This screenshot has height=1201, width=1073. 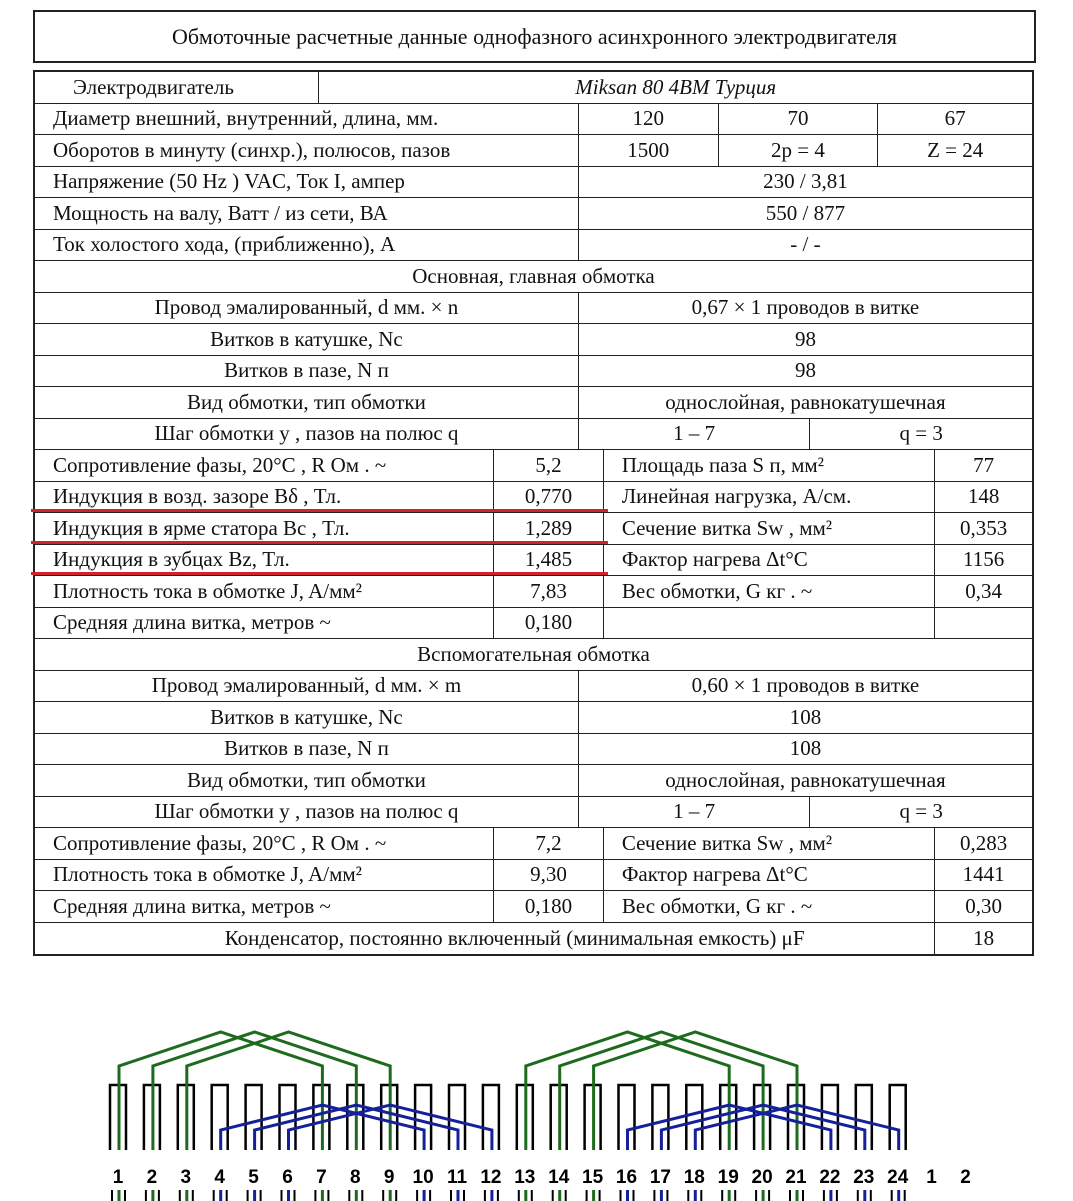 What do you see at coordinates (307, 402) in the screenshot?
I see `row-label: Вид обмотки, тип обмотки` at bounding box center [307, 402].